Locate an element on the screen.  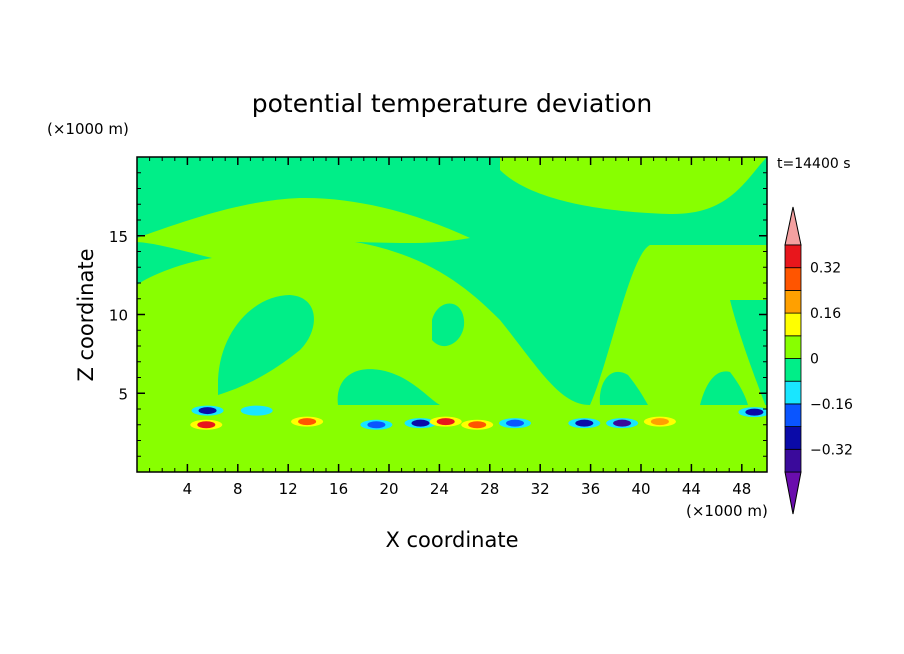
colorbar-label: −0.16 is located at coordinates (831, 405).